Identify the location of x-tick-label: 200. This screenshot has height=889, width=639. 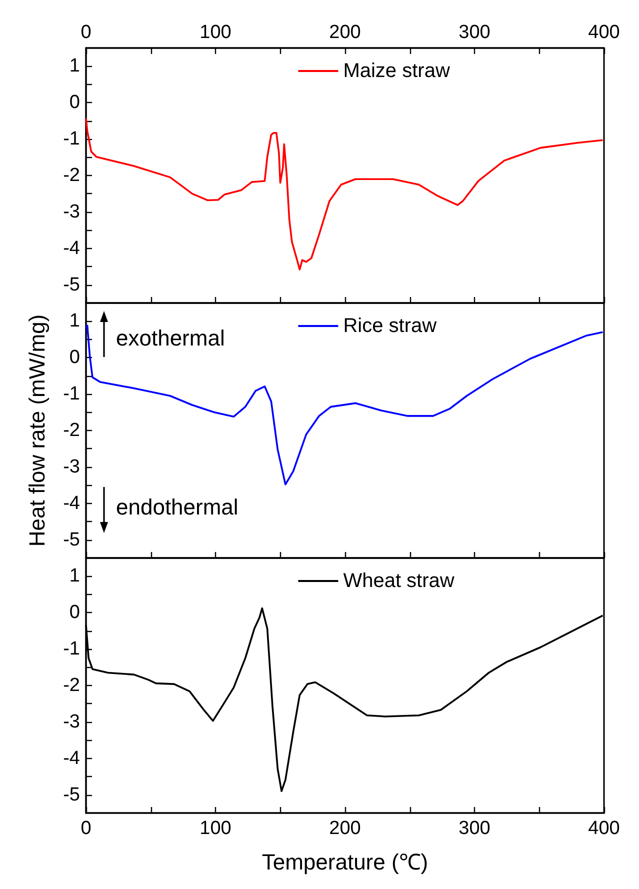
(345, 828).